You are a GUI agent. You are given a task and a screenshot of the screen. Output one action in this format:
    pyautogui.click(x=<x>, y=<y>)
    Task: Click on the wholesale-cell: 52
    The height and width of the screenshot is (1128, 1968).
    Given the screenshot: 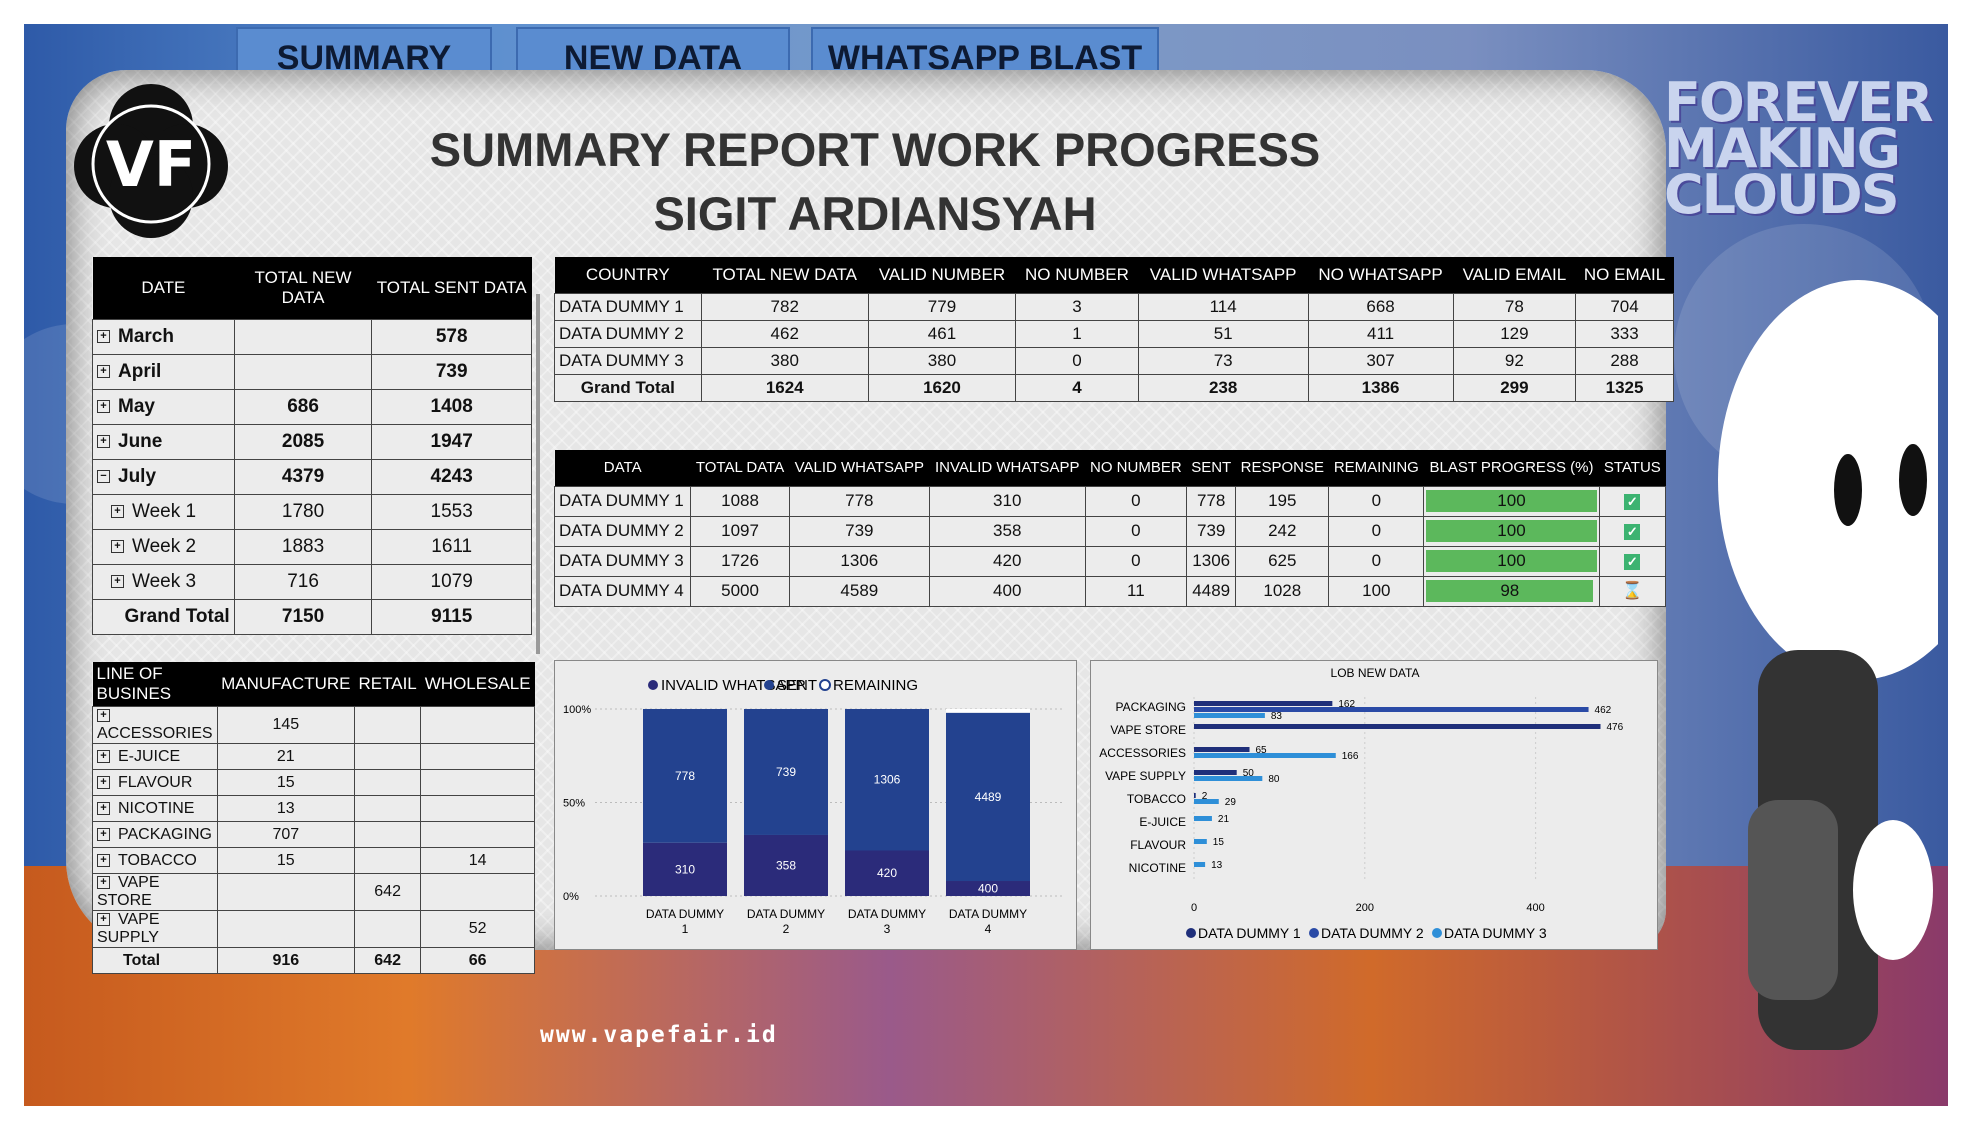 What is the action you would take?
    pyautogui.click(x=478, y=929)
    